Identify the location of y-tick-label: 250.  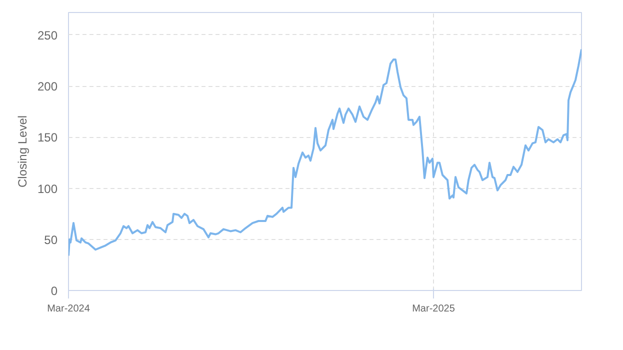
(47, 35).